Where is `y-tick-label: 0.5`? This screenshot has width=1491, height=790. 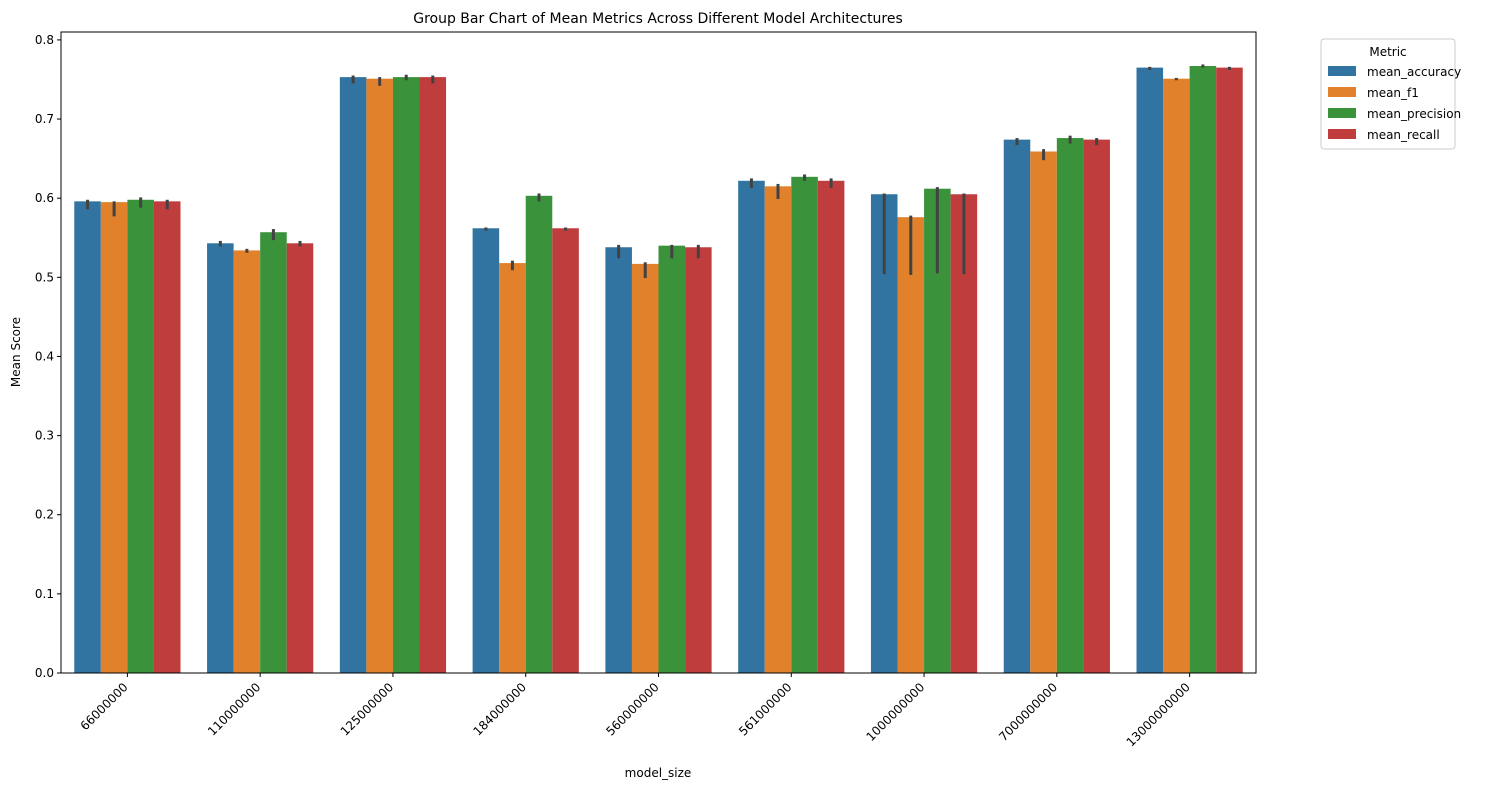
y-tick-label: 0.5 is located at coordinates (44, 277).